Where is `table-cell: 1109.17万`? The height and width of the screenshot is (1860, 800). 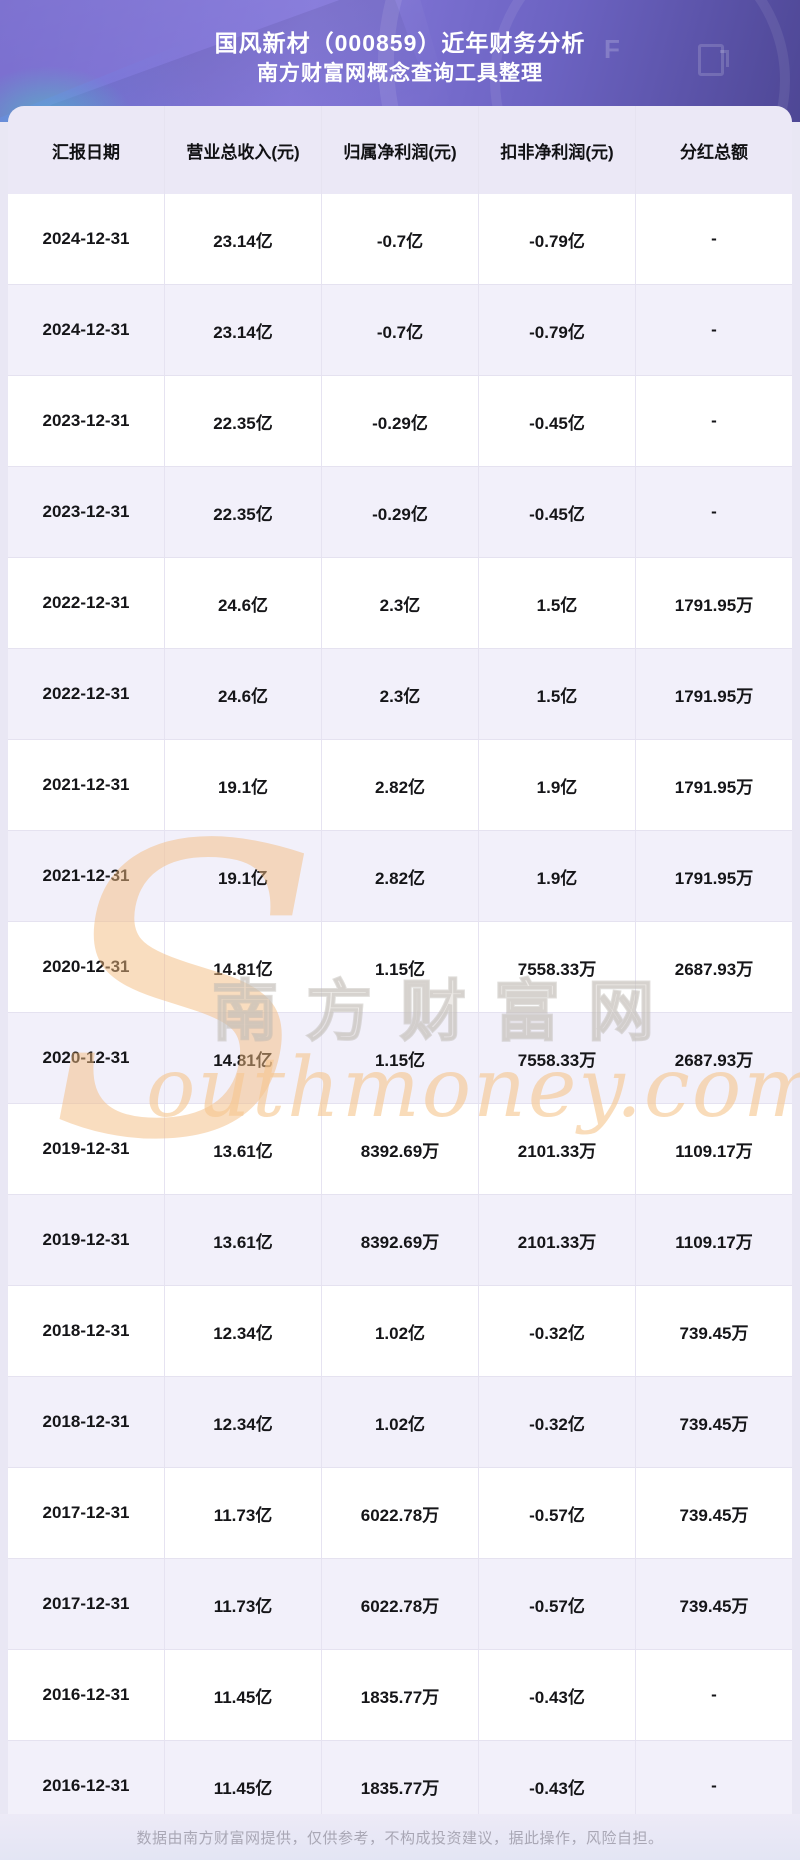
table-cell: 1109.17万 is located at coordinates (714, 1242).